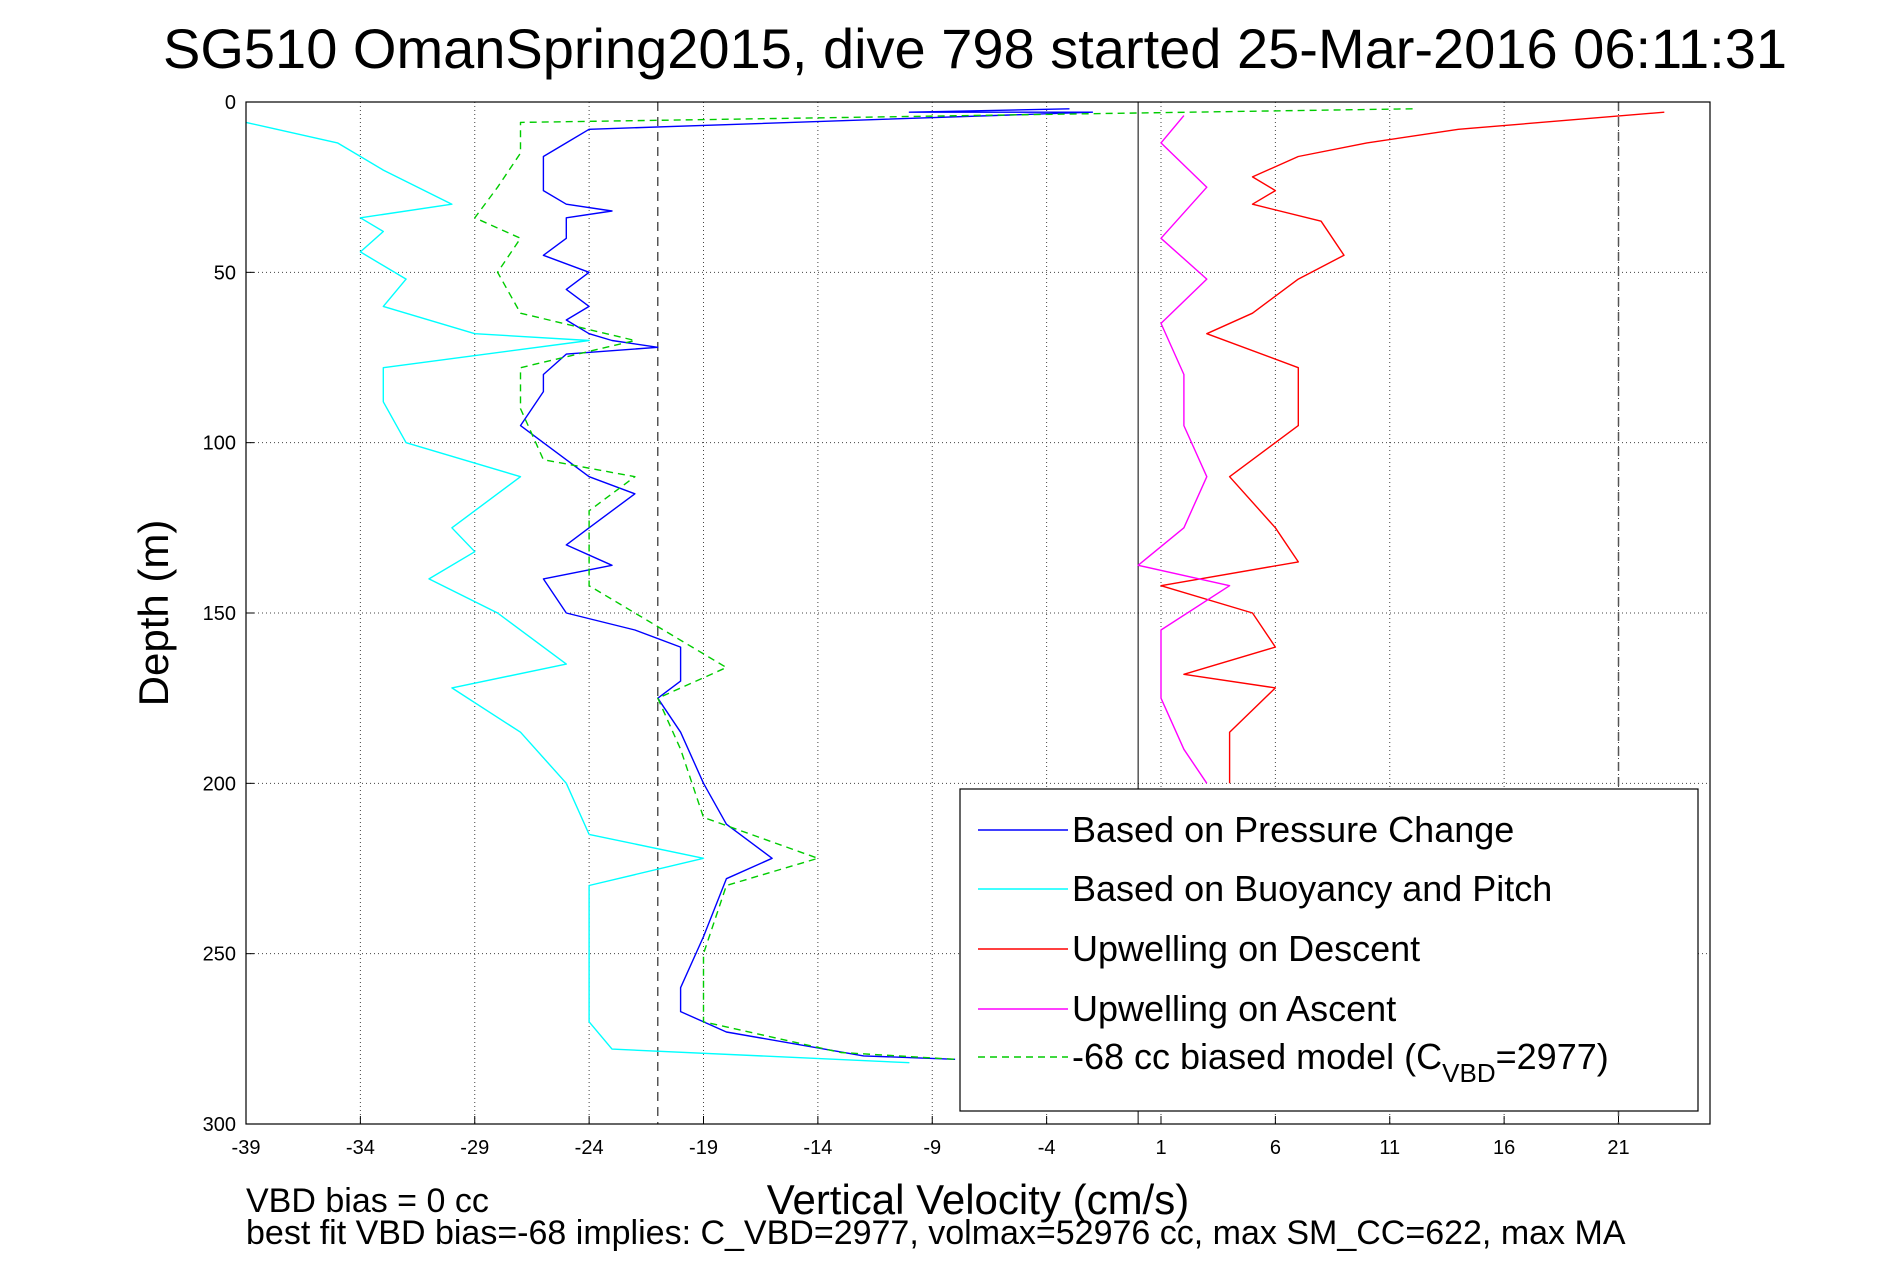 This screenshot has width=1891, height=1262. Describe the element at coordinates (360, 1148) in the screenshot. I see `x-tick-label: -34` at that location.